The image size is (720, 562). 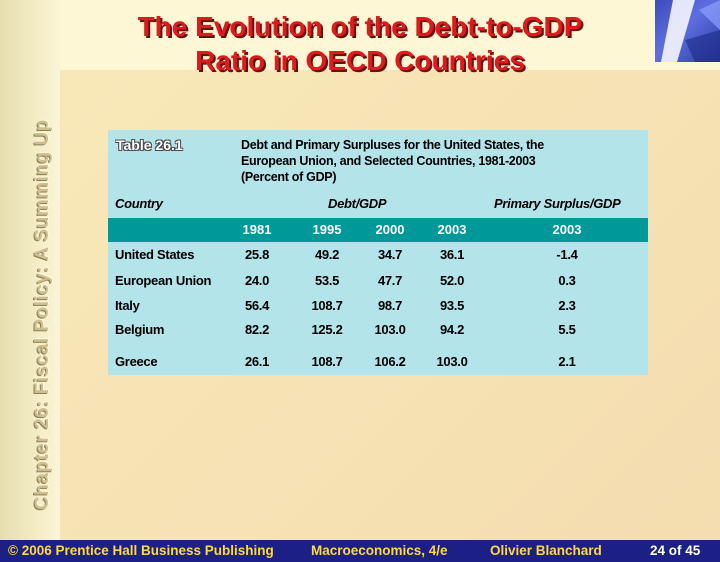 What do you see at coordinates (452, 254) in the screenshot?
I see `row-value: 36.1` at bounding box center [452, 254].